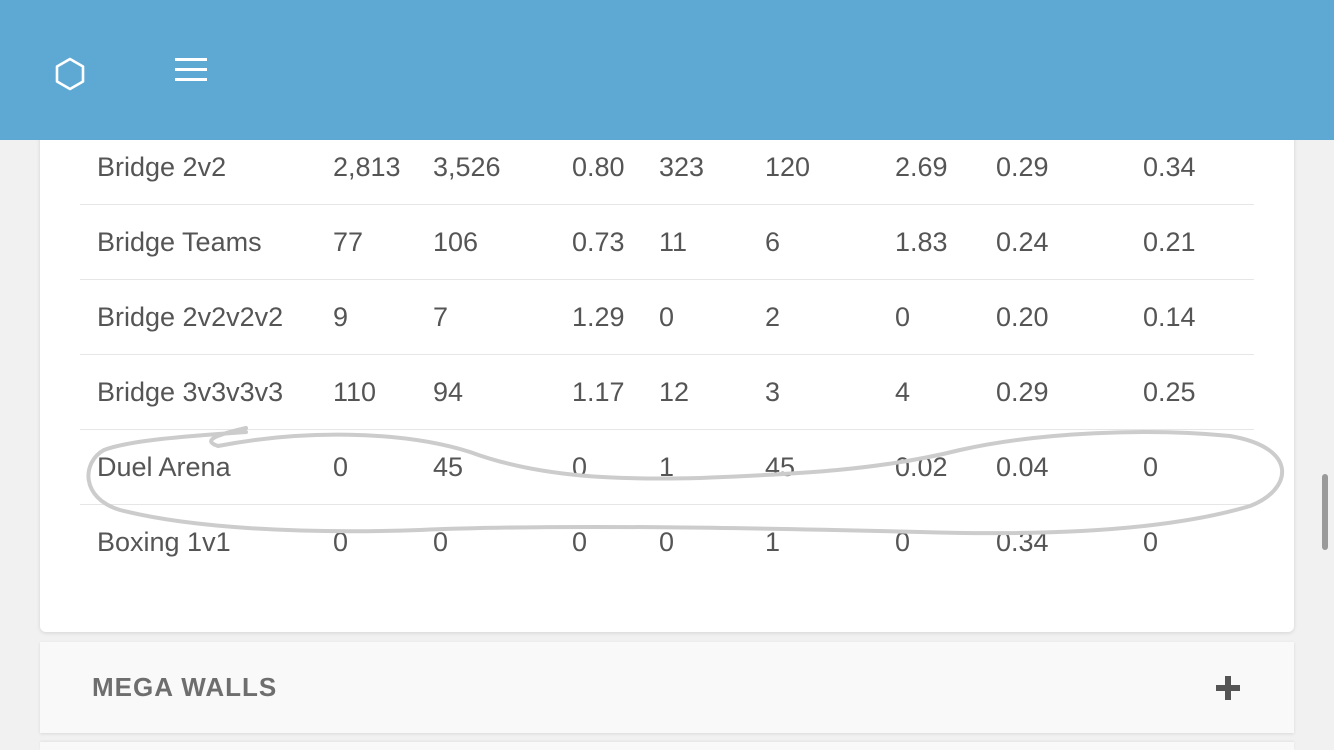 This screenshot has width=1334, height=750. Describe the element at coordinates (773, 317) in the screenshot. I see `stat-cell: 2` at that location.